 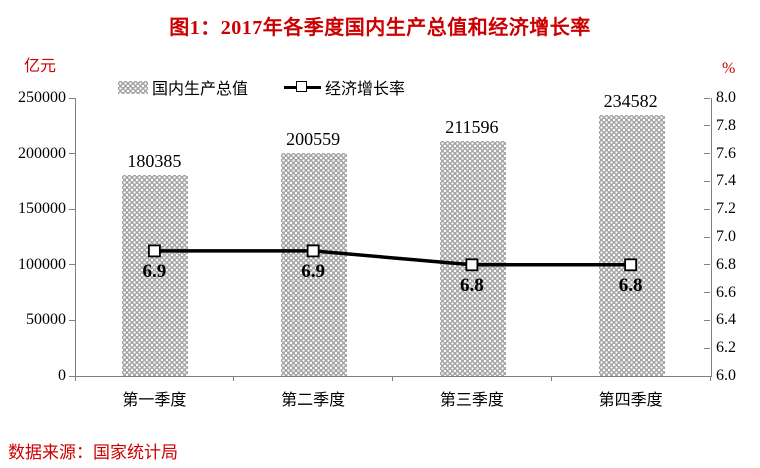 I want to click on gdp-value-label: 234582, so click(x=630, y=101).